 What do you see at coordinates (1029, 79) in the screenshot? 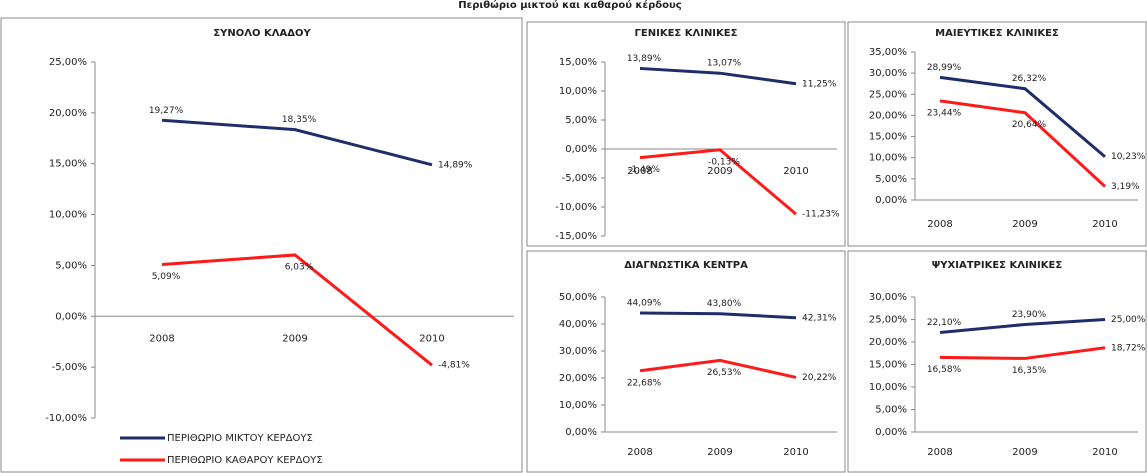
I see `data-label: 26,32%` at bounding box center [1029, 79].